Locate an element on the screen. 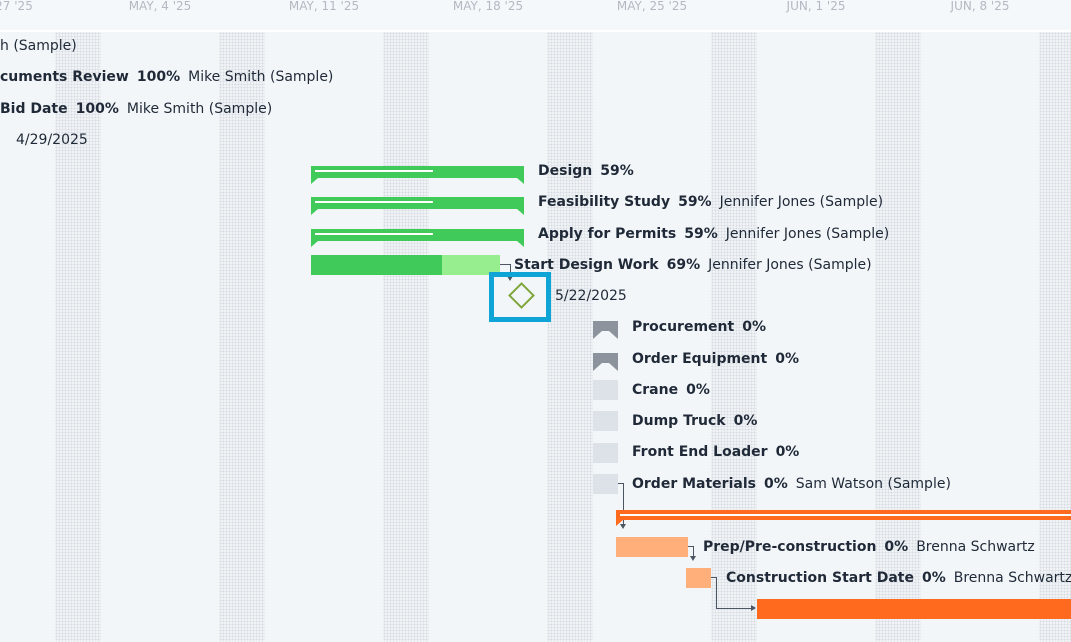 The image size is (1071, 642). task-label: Procurement 0% is located at coordinates (699, 327).